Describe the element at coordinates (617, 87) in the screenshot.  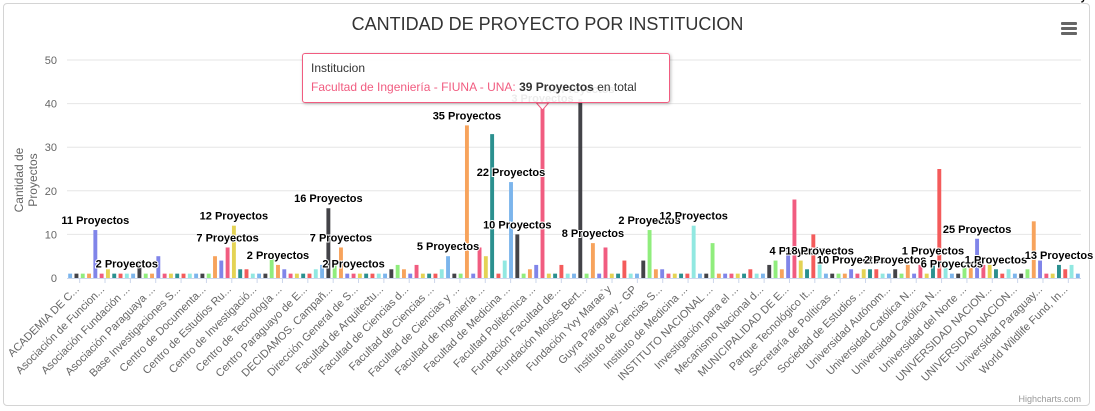
I see `tooltip-suffix: en total` at that location.